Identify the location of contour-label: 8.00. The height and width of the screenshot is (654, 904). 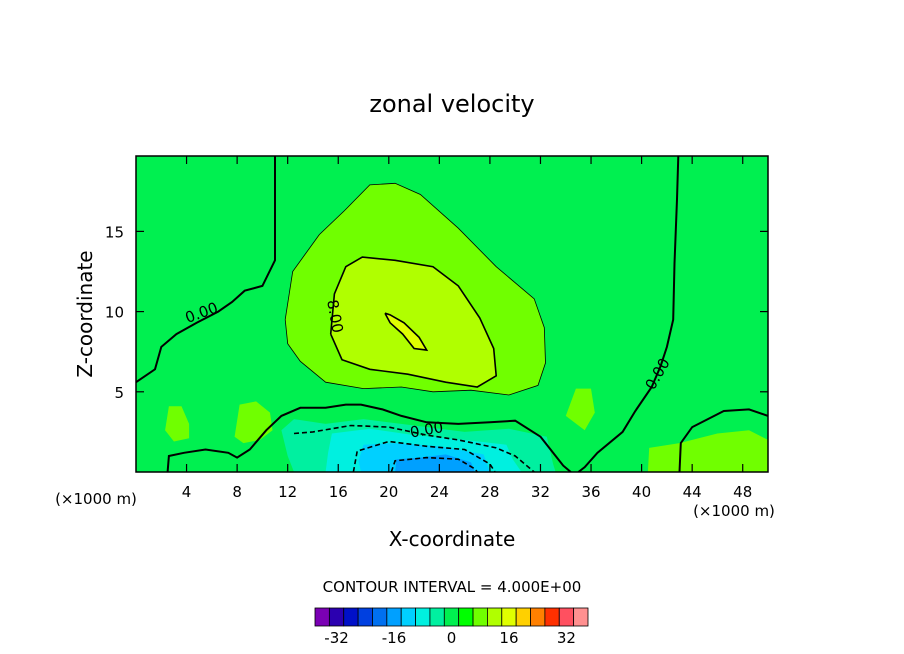
(335, 316).